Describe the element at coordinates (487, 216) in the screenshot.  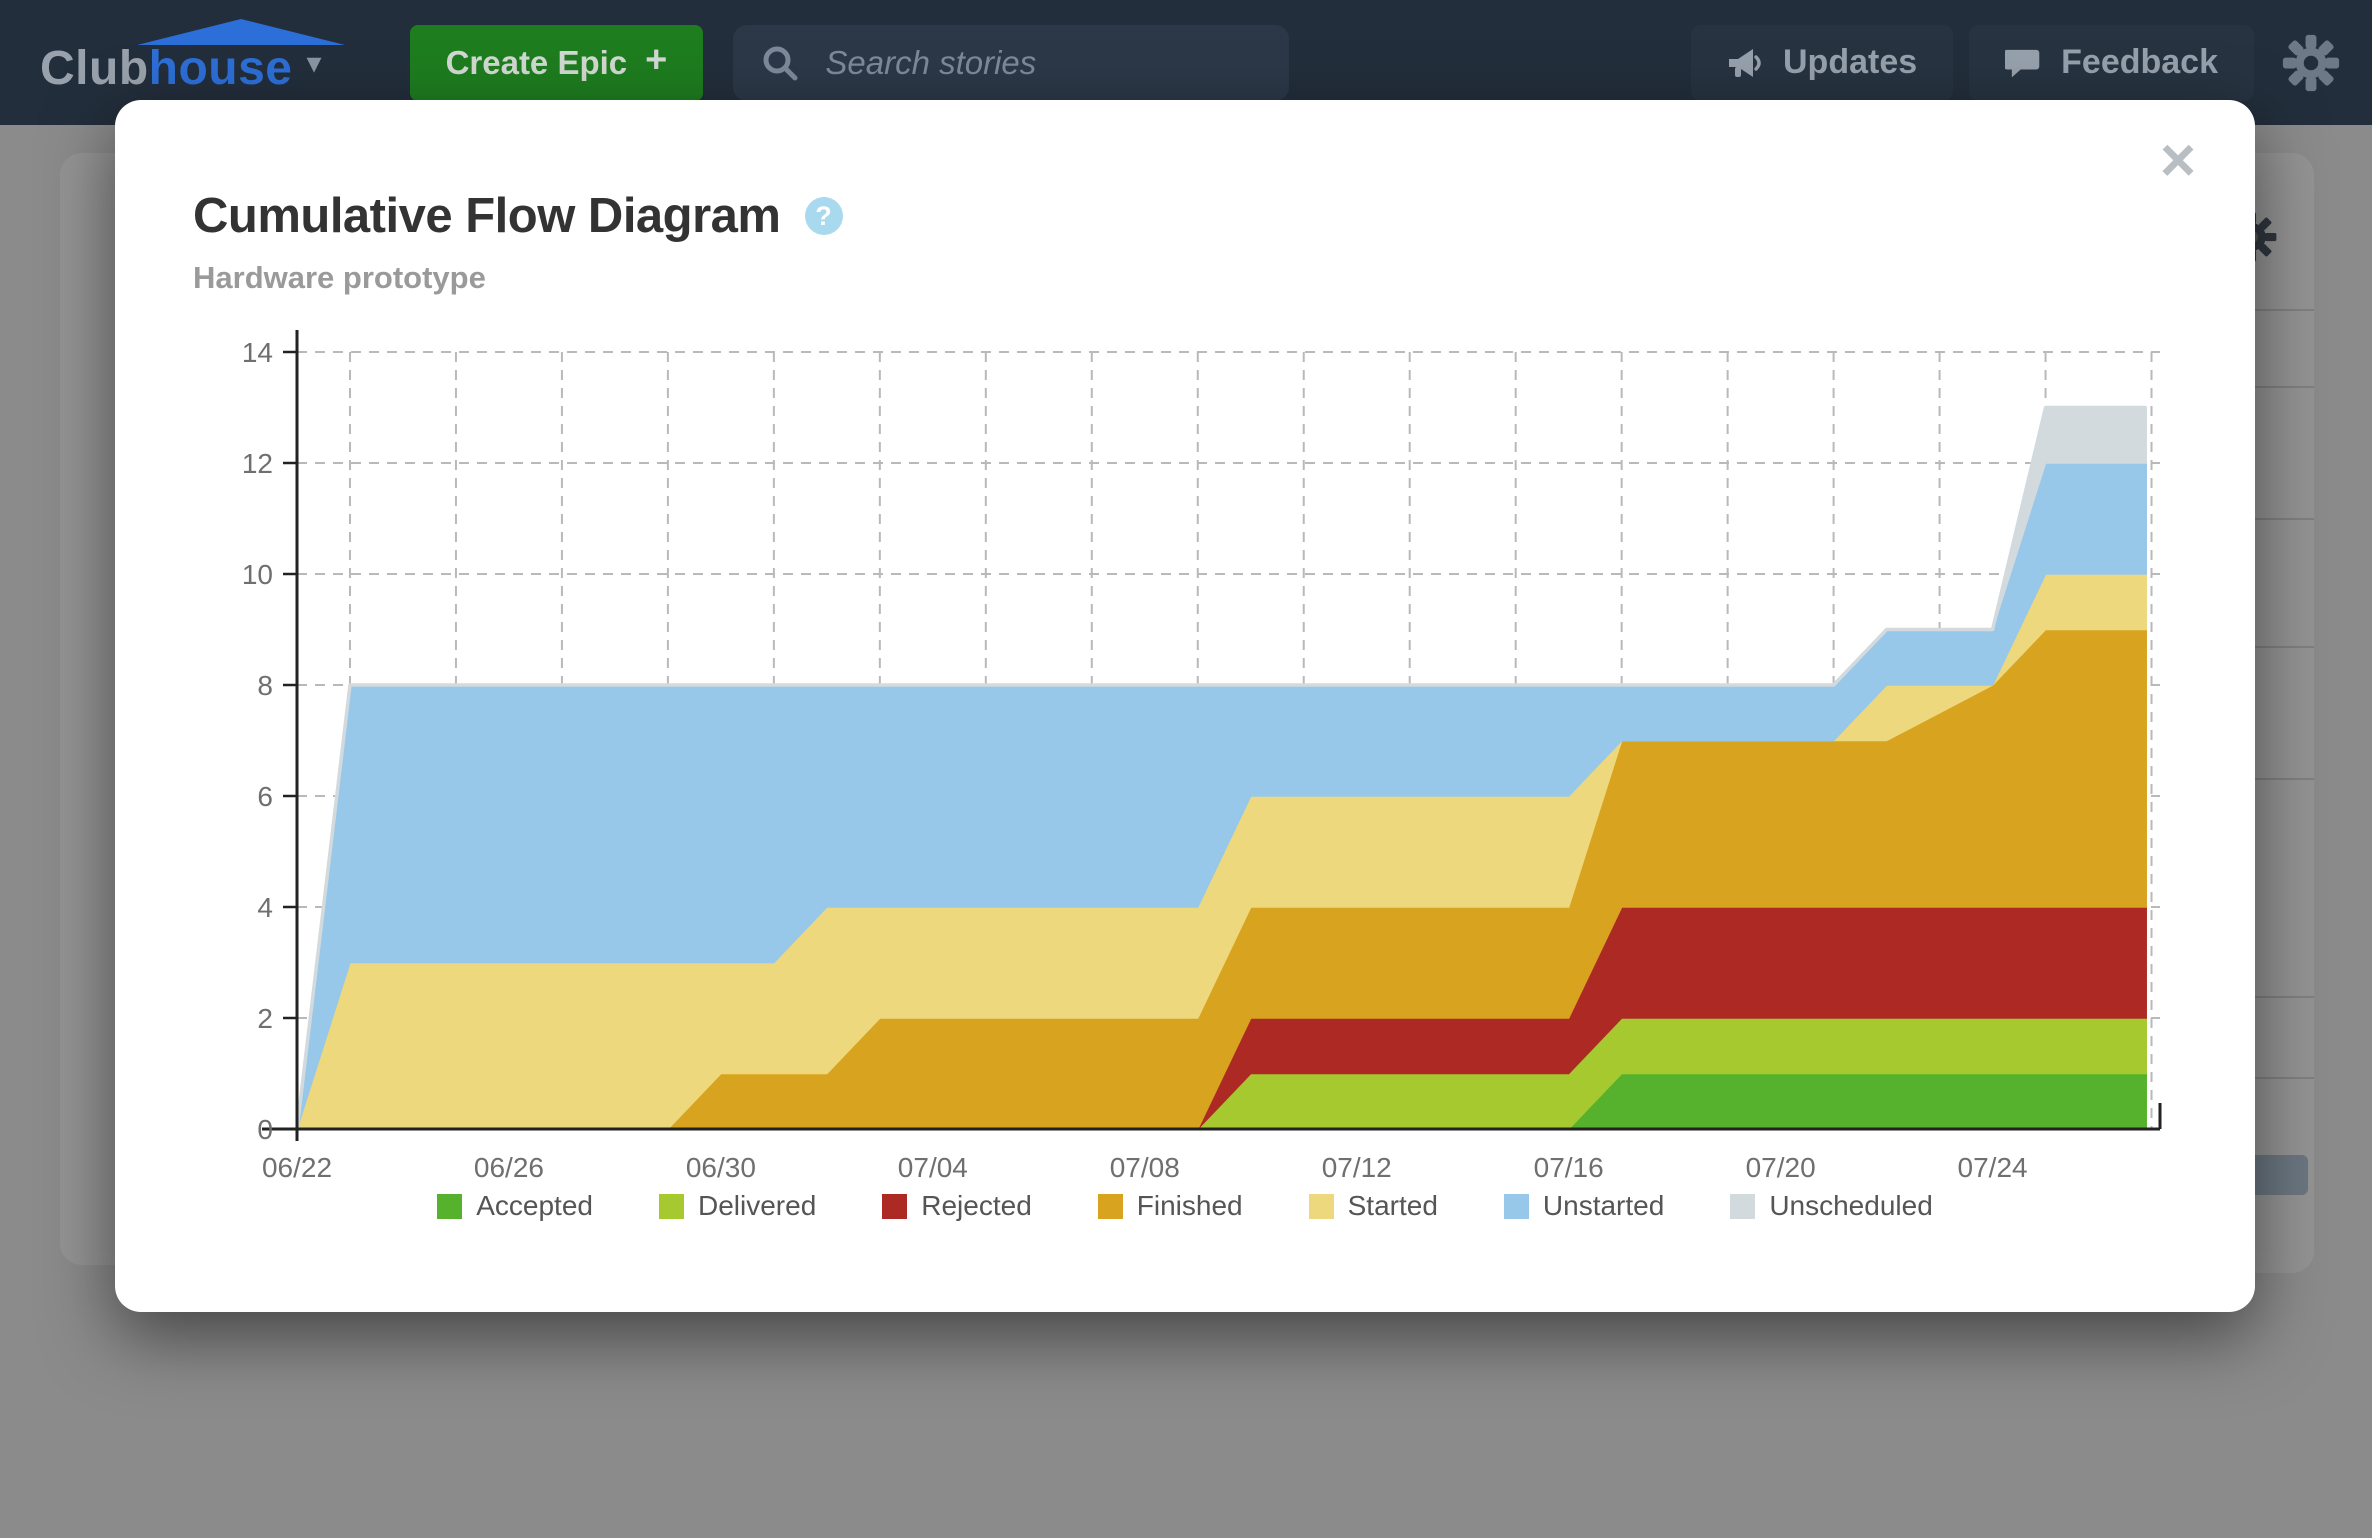
I see `page-title: Cumulative Flow Diagram` at that location.